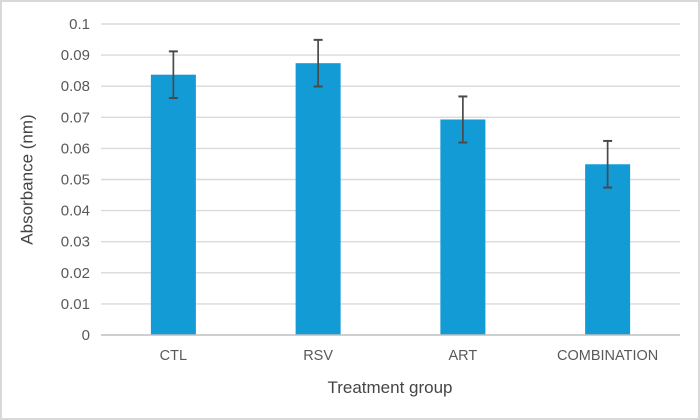 This screenshot has height=420, width=700. Describe the element at coordinates (27, 179) in the screenshot. I see `y-axis-title: Absorbance (nm)` at that location.